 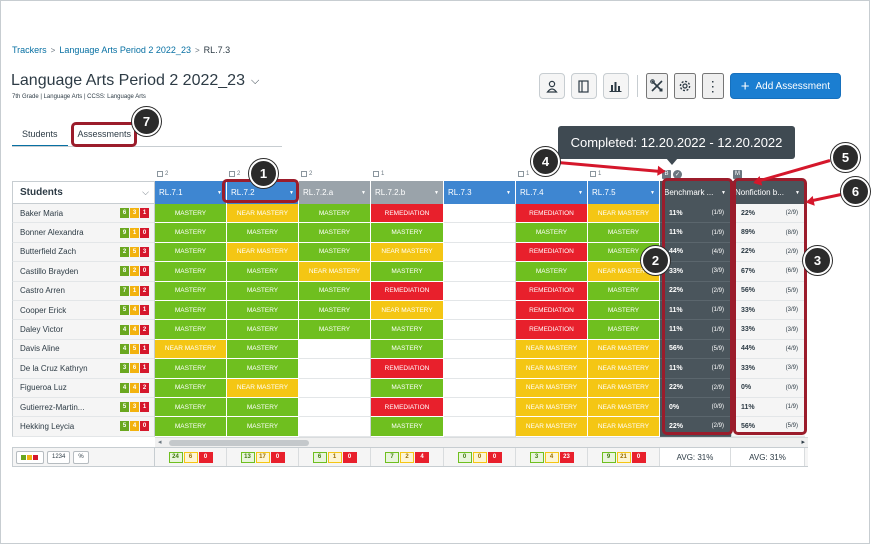 What do you see at coordinates (83, 291) in the screenshot?
I see `student-name-cell: Castro Arren 7 1 2` at bounding box center [83, 291].